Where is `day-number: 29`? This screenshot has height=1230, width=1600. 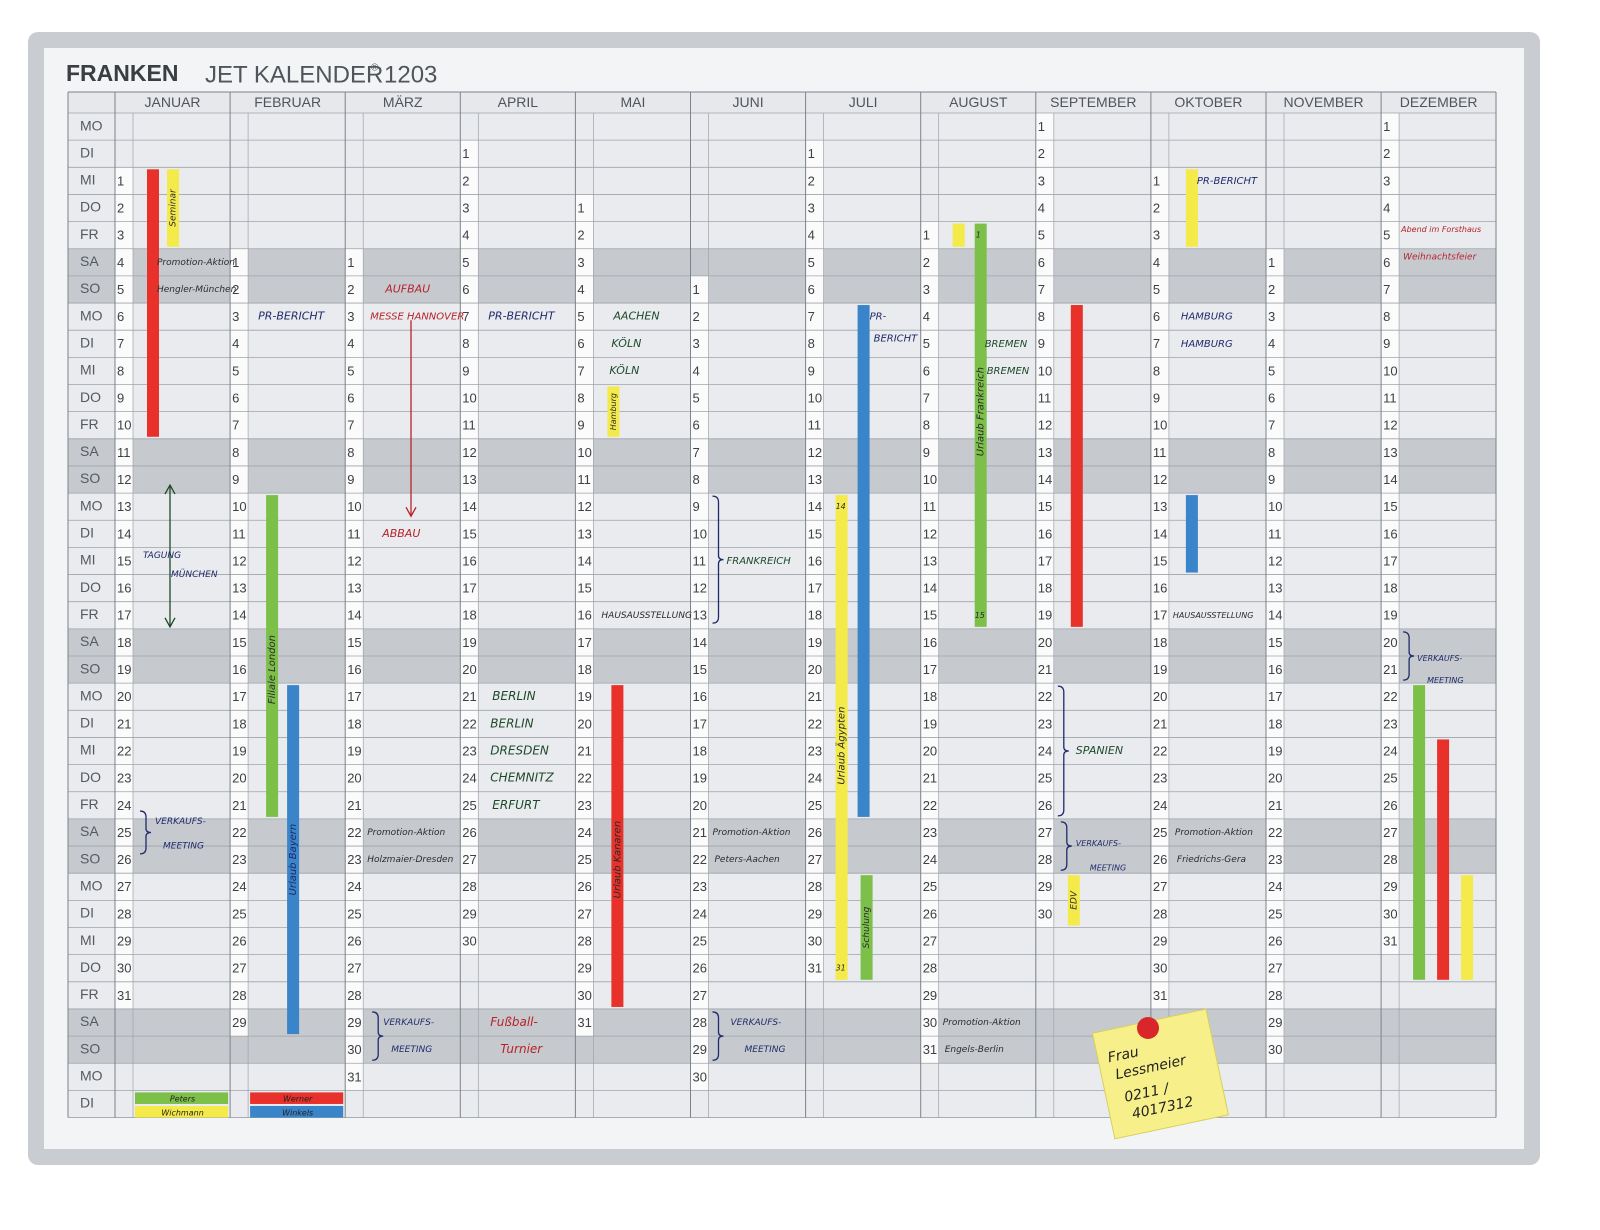 day-number: 29 is located at coordinates (815, 913).